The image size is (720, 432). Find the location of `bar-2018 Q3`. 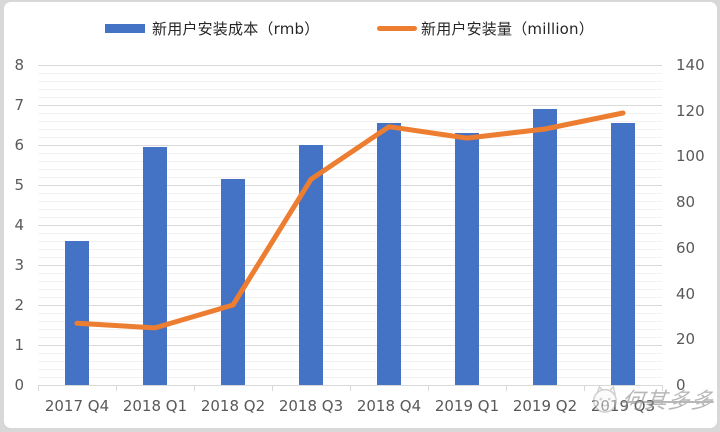

bar-2018 Q3 is located at coordinates (311, 265).